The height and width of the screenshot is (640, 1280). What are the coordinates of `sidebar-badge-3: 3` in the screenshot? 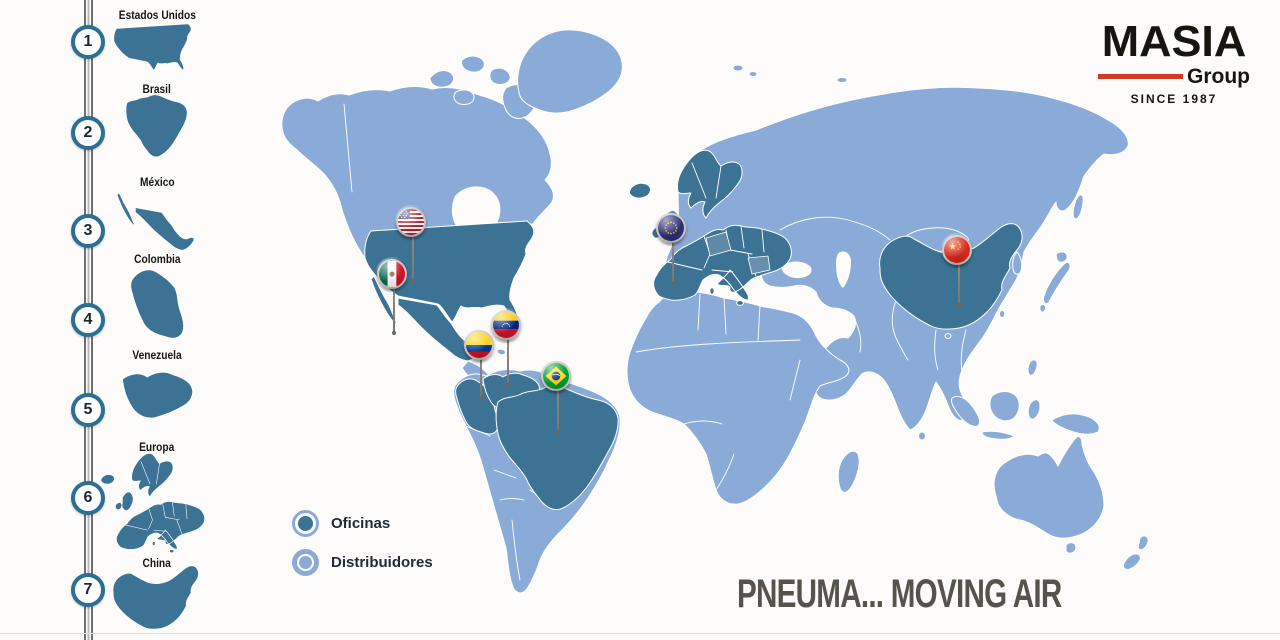 It's located at (88, 231).